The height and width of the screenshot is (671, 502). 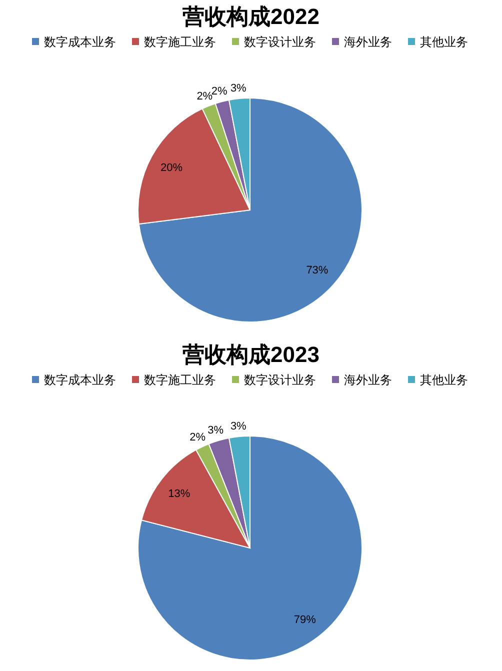 What do you see at coordinates (317, 270) in the screenshot?
I see `data-label: 73%` at bounding box center [317, 270].